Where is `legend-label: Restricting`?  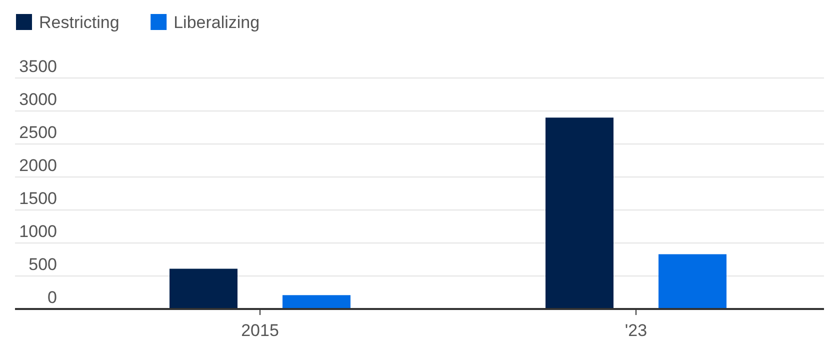
legend-label: Restricting is located at coordinates (79, 22).